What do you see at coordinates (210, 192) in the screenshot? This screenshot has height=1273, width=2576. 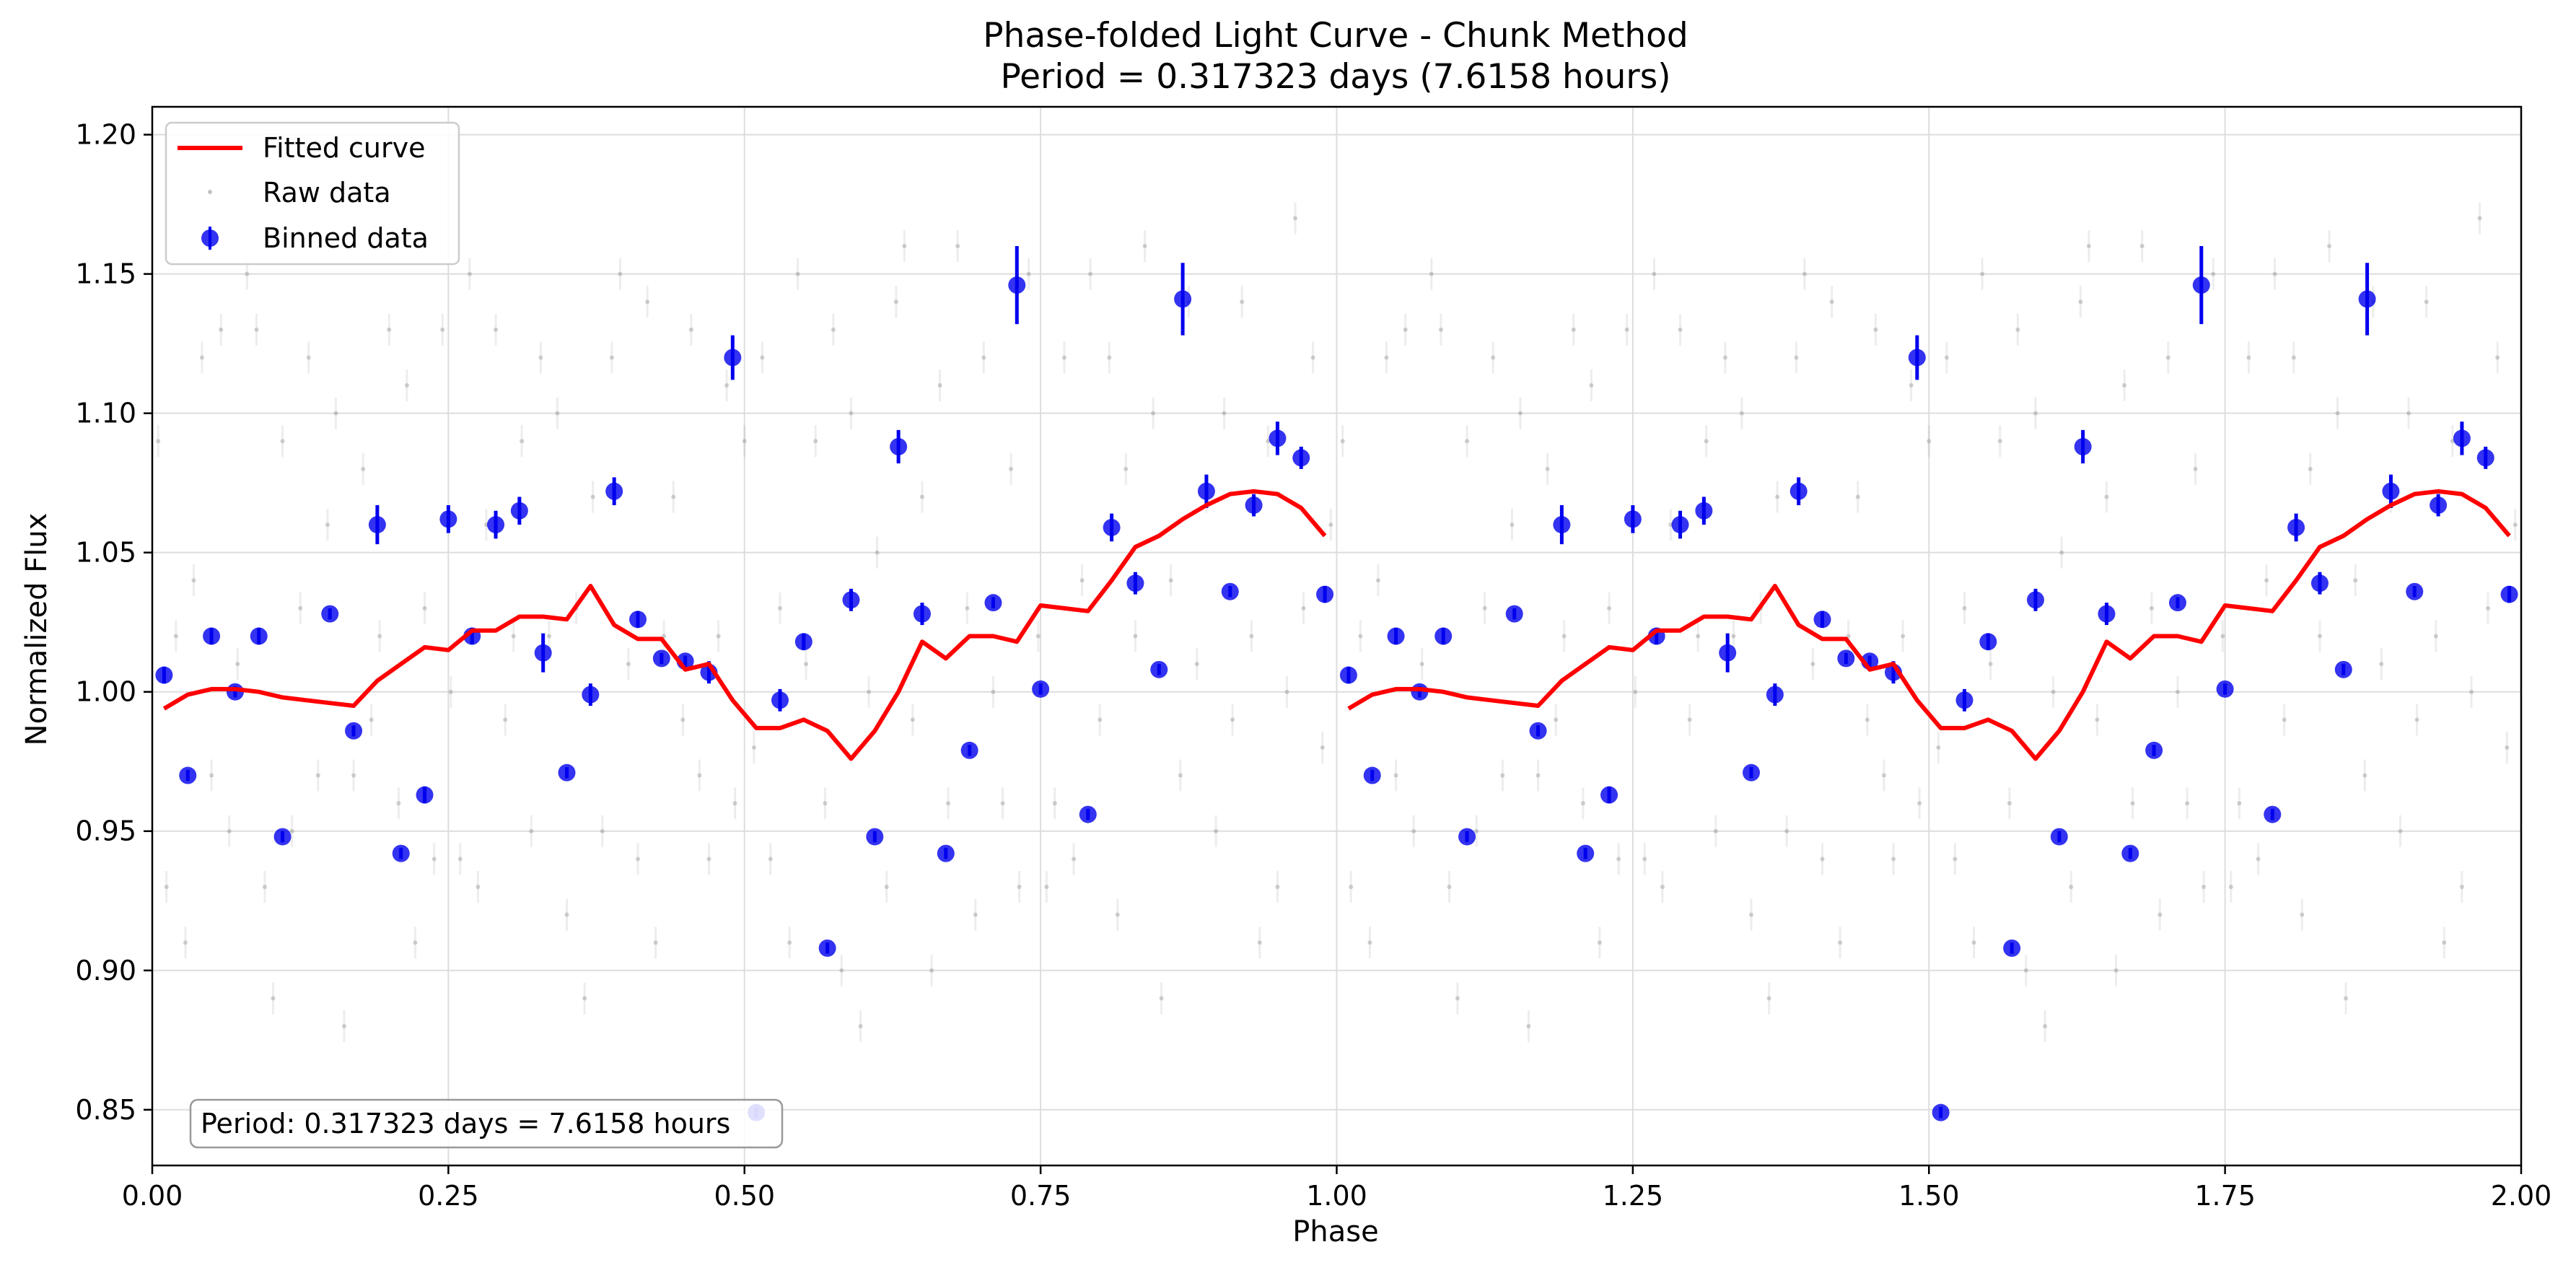 I see `legend-raw-swatch` at bounding box center [210, 192].